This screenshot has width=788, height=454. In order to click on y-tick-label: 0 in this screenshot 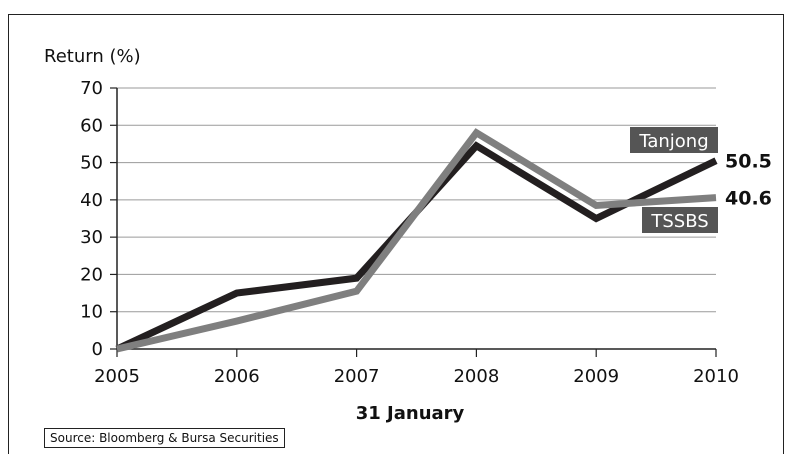, I will do `click(97, 349)`.